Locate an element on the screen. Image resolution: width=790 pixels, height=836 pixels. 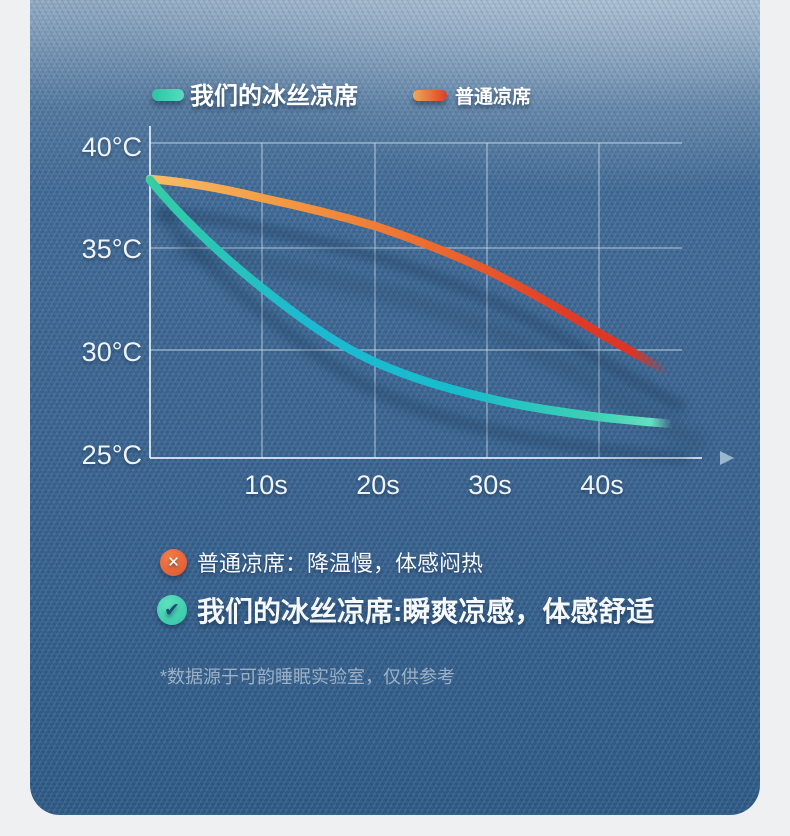
x-tick-30s: 30s is located at coordinates (490, 485).